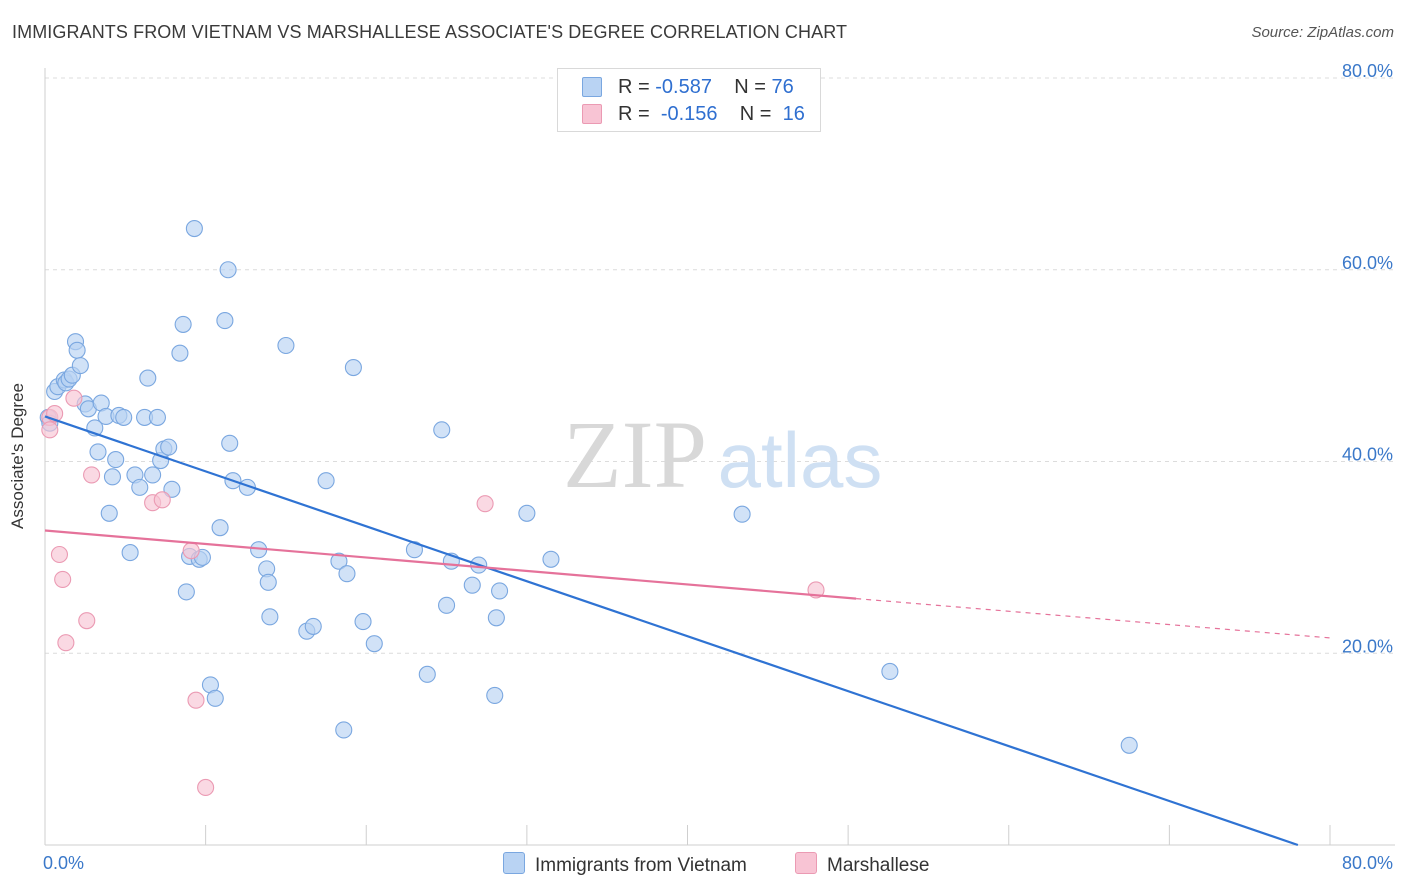  I want to click on trend-line-marshallese-extension, so click(1093, 618).